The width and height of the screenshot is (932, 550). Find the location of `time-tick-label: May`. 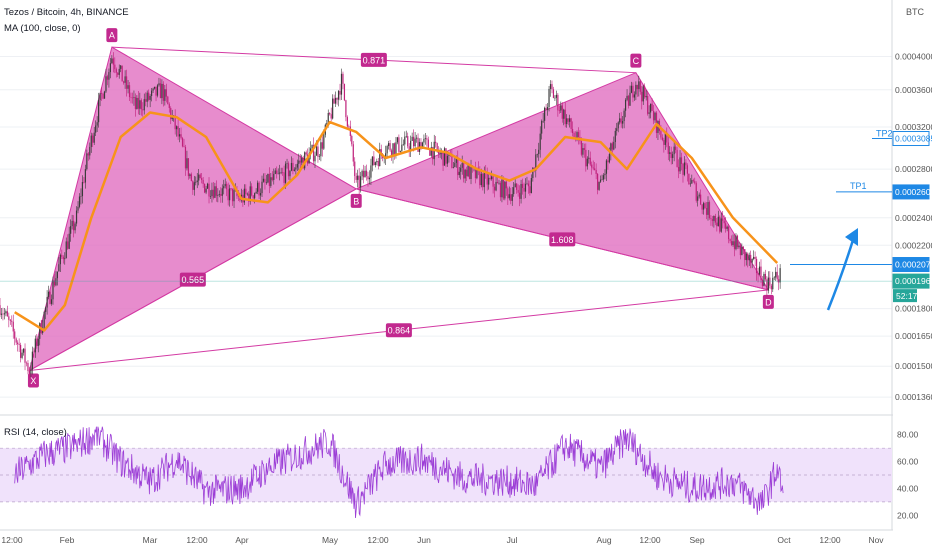

time-tick-label: May is located at coordinates (330, 540).